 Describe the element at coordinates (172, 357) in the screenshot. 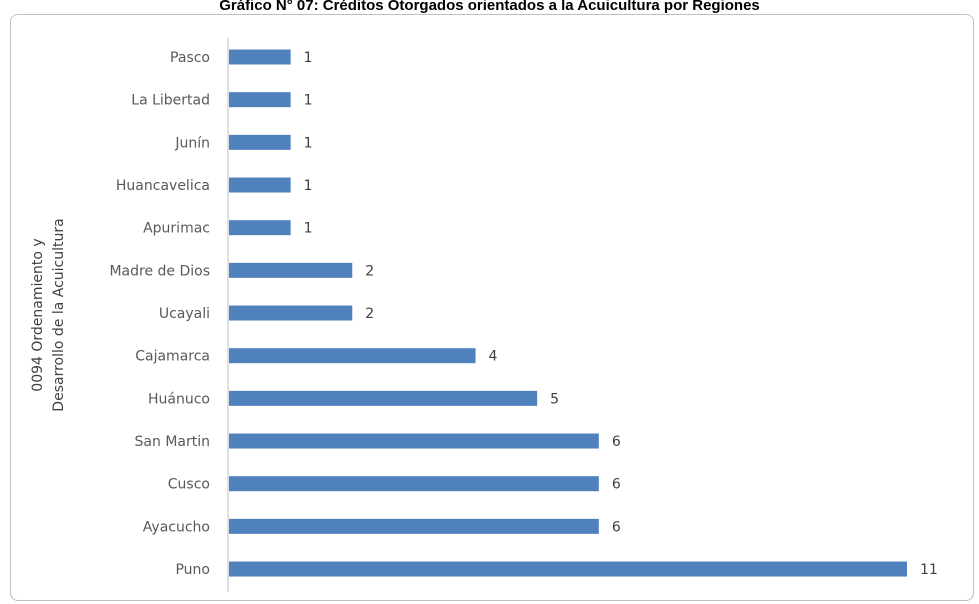

I see `category-label: Cajamarca` at that location.